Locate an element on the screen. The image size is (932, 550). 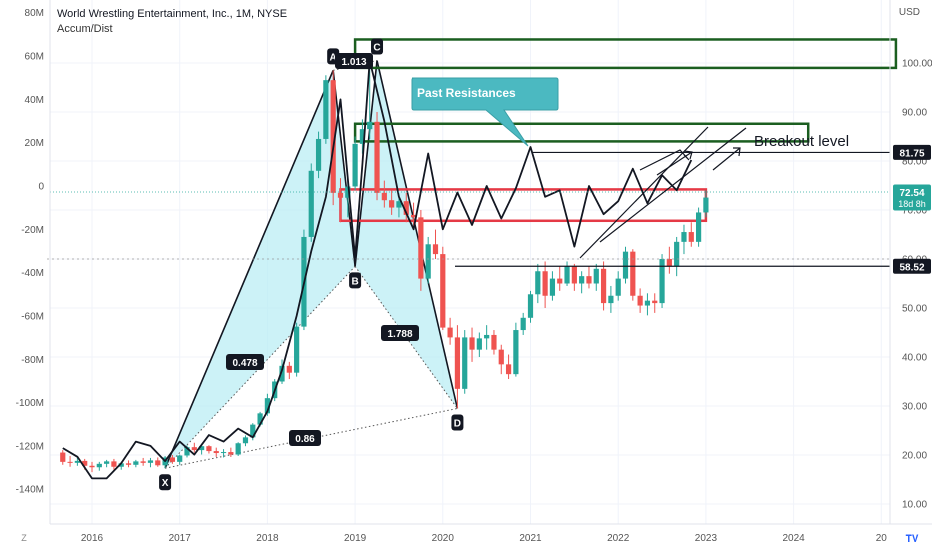
pattern-point-d: D is located at coordinates (457, 422).